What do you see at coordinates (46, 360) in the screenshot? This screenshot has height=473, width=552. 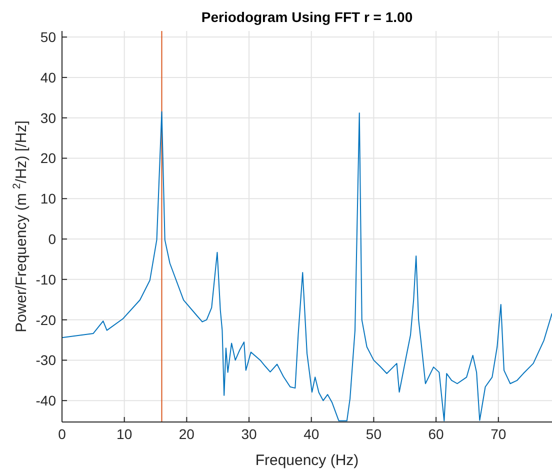 I see `y-tick-label: -30` at bounding box center [46, 360].